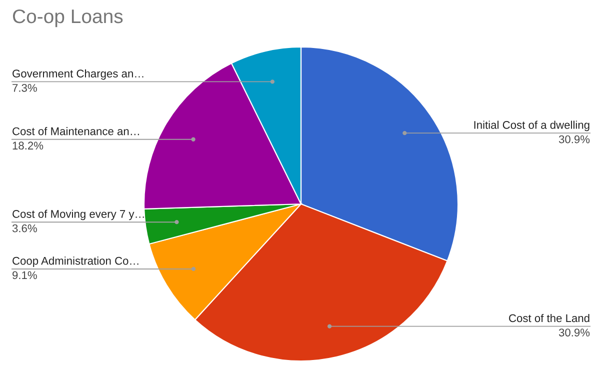  Describe the element at coordinates (24, 228) in the screenshot. I see `data-label: 3.6%` at that location.